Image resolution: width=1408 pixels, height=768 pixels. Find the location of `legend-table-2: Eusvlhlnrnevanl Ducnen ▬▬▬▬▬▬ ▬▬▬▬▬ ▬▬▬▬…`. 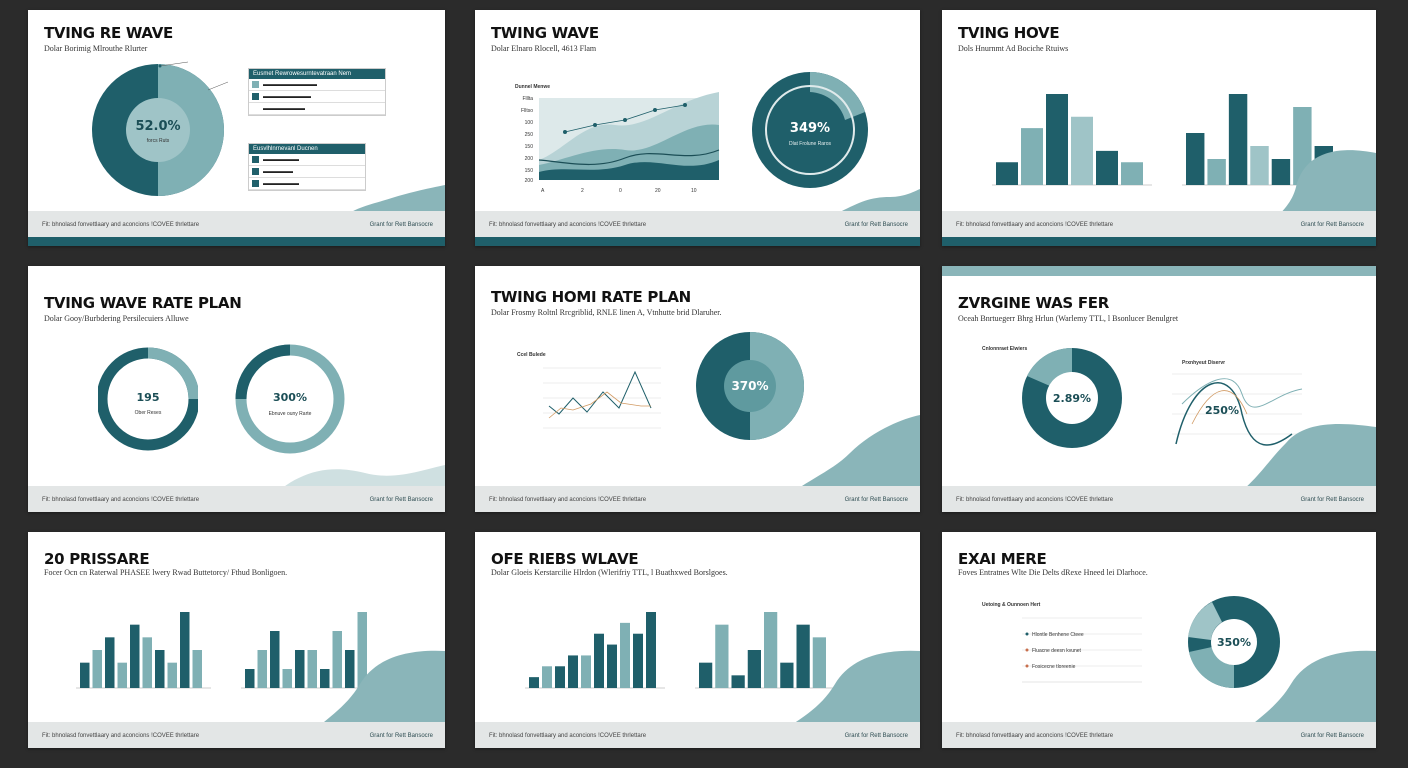

legend-table-2: Eusvlhlnrnevanl Ducnen ▬▬▬▬▬▬ ▬▬▬▬▬ ▬▬▬▬… is located at coordinates (307, 167).